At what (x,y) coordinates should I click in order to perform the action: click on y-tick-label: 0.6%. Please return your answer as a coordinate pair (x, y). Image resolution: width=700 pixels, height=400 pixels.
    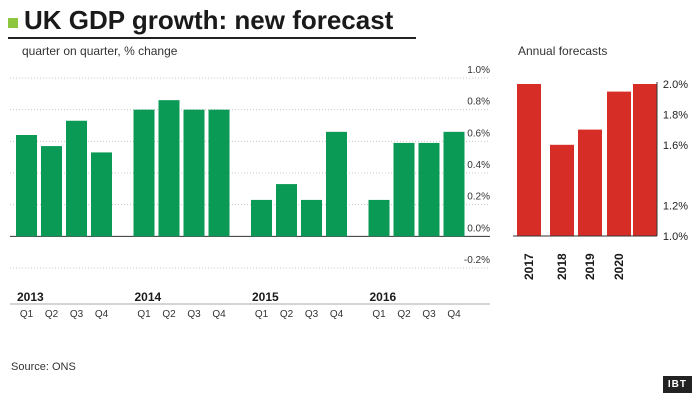
    Looking at the image, I should click on (478, 133).